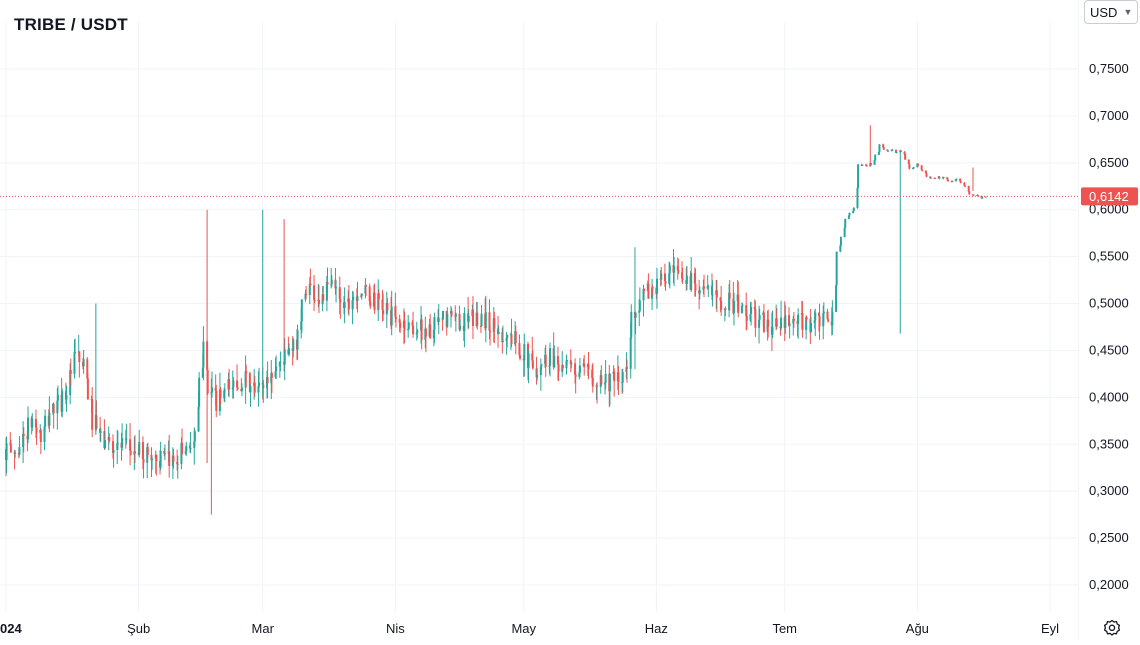 Image resolution: width=1140 pixels, height=645 pixels. What do you see at coordinates (1109, 256) in the screenshot?
I see `y-tick-label: 0,5500` at bounding box center [1109, 256].